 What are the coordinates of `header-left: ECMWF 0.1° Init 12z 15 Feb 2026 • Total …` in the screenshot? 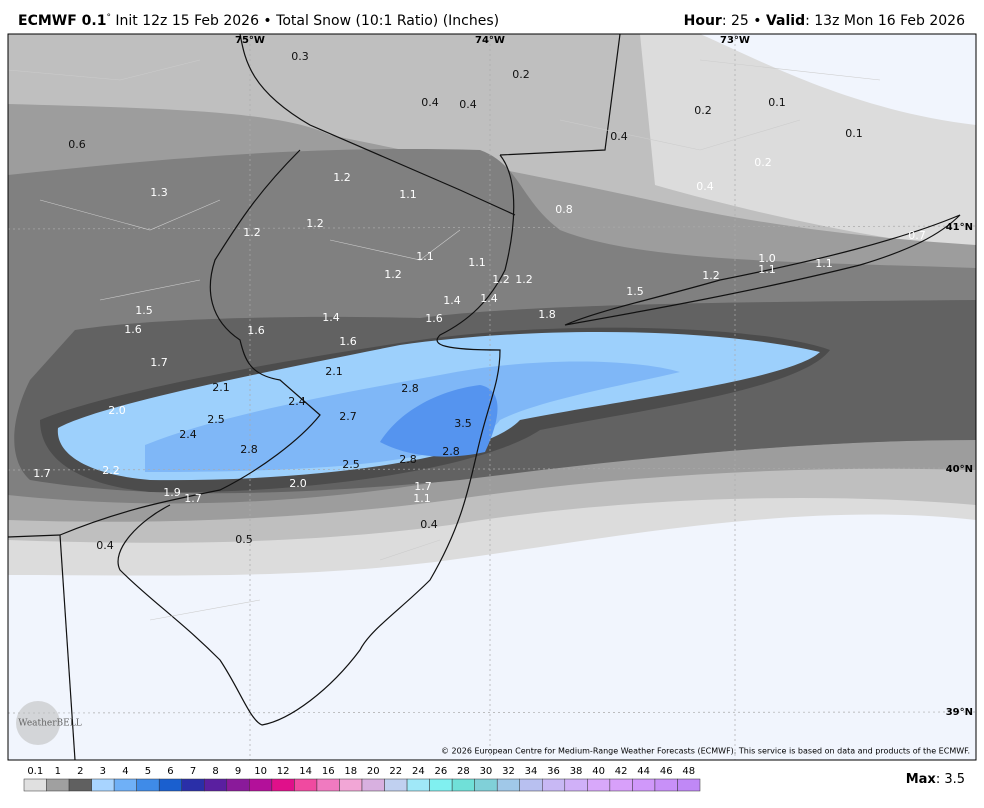 It's located at (258, 21).